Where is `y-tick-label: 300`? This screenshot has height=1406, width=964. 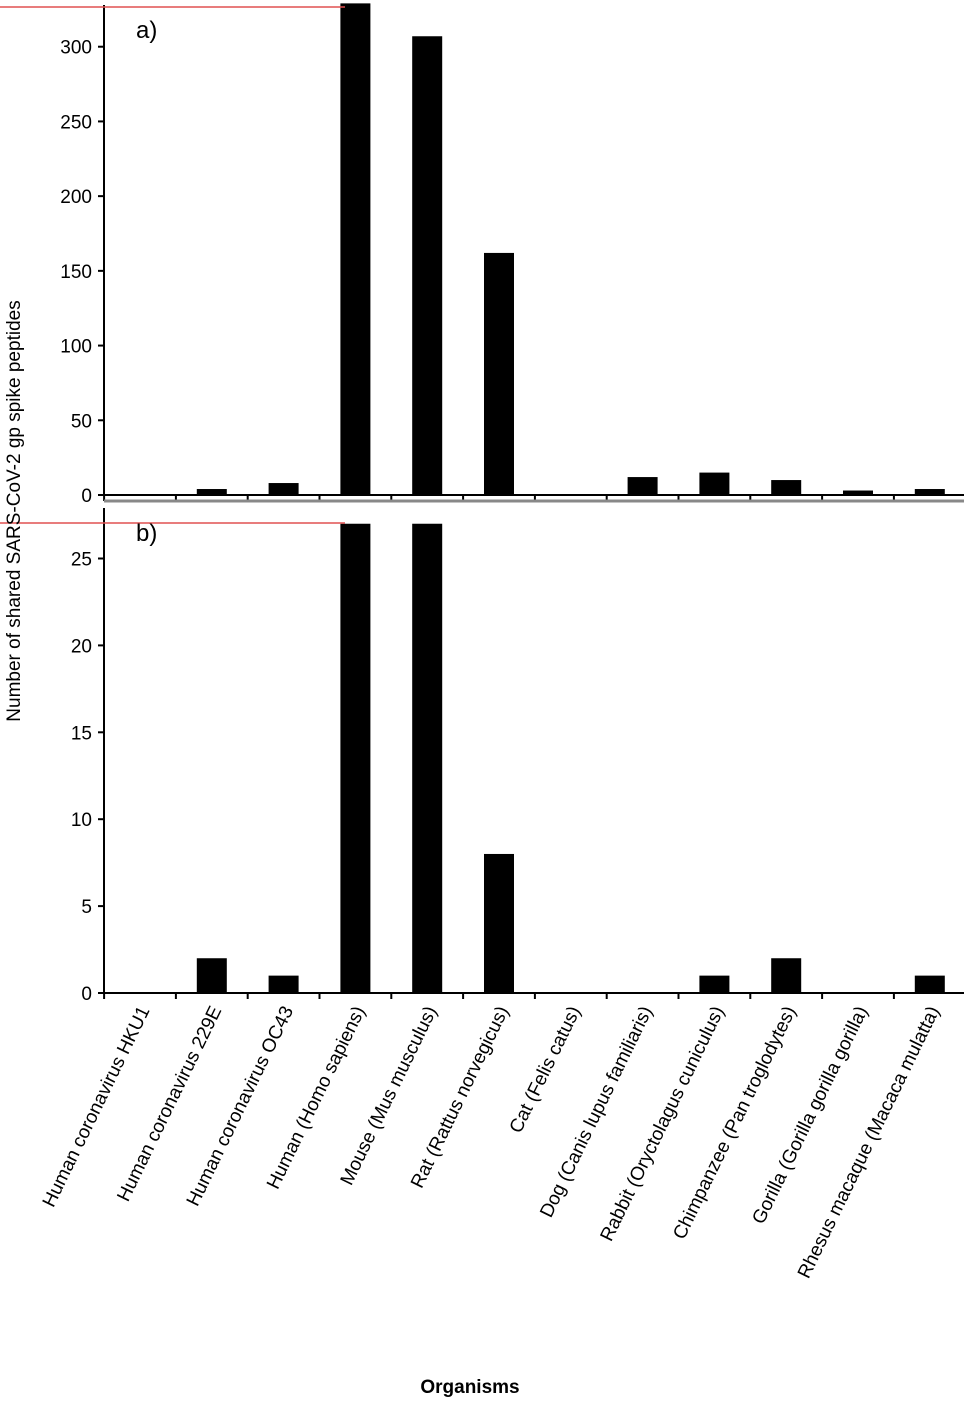 y-tick-label: 300 is located at coordinates (76, 48).